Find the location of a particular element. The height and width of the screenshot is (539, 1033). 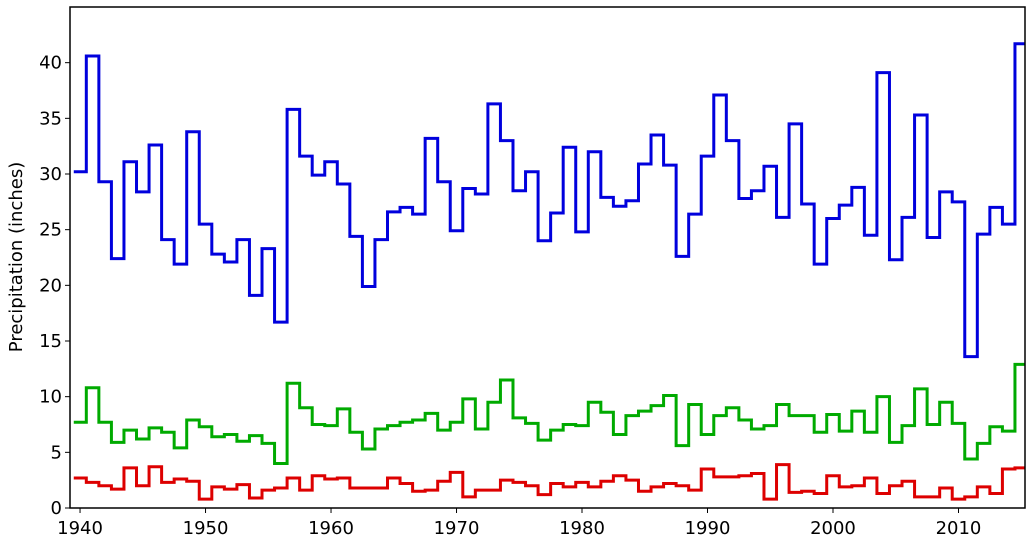

x-tick-label: 1990 is located at coordinates (708, 528).